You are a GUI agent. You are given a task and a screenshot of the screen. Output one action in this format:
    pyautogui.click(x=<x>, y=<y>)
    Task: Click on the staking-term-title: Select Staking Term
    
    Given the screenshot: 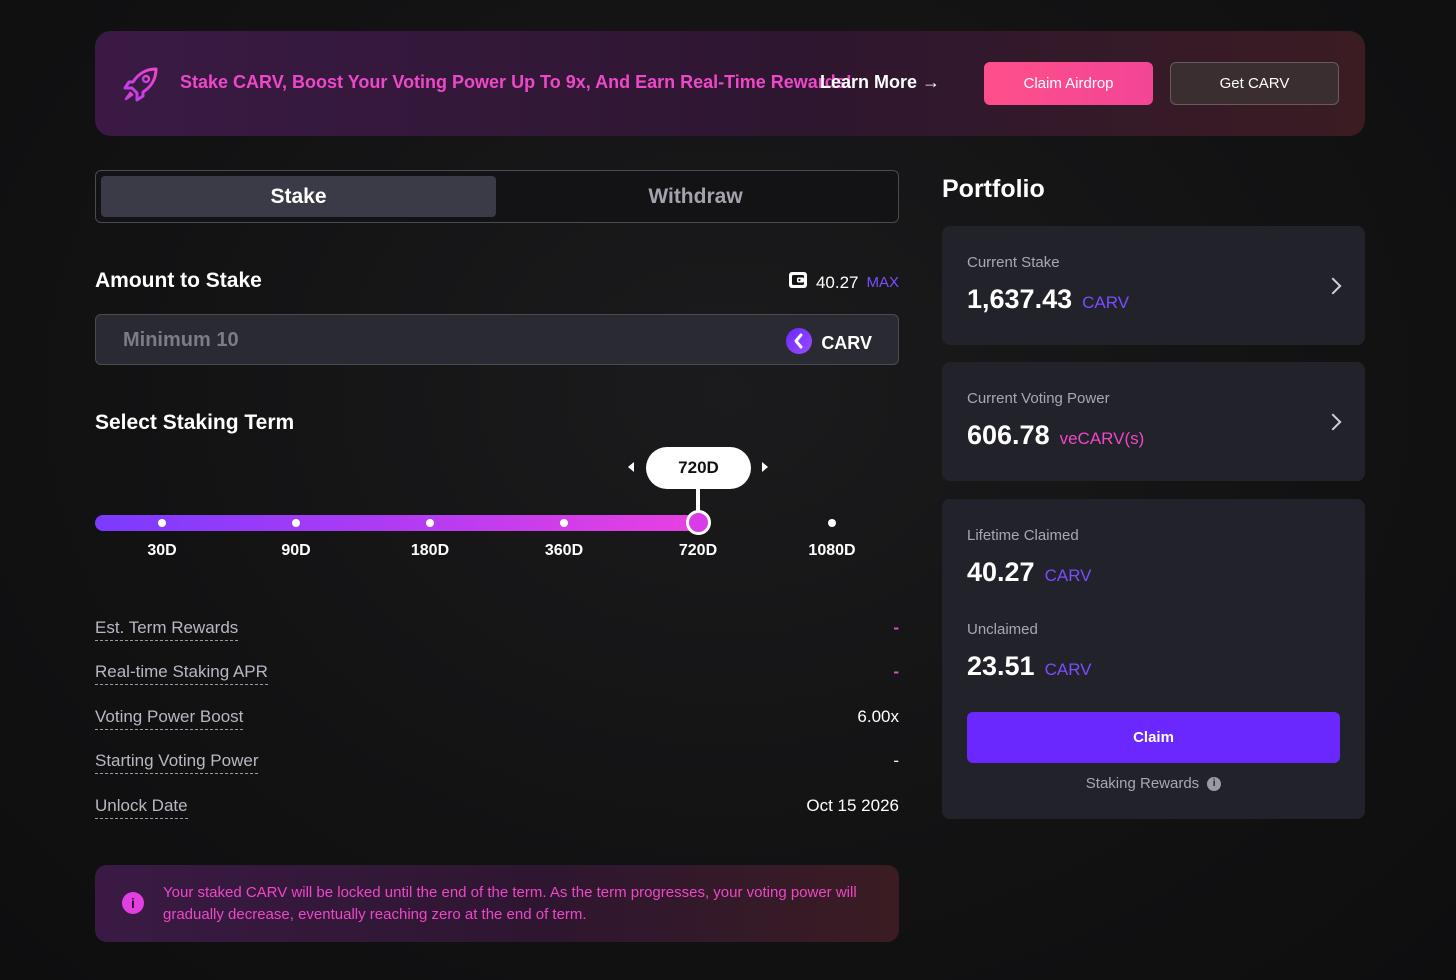 What is the action you would take?
    pyautogui.click(x=195, y=422)
    